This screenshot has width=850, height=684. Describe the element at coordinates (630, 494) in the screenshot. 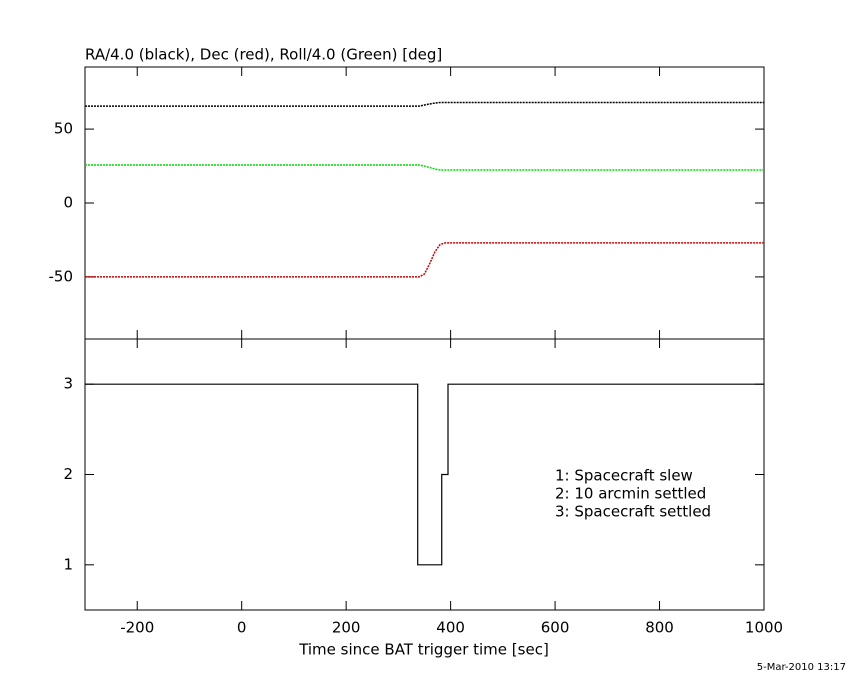

I see `annotation: 2: 10 arcmin settled` at that location.